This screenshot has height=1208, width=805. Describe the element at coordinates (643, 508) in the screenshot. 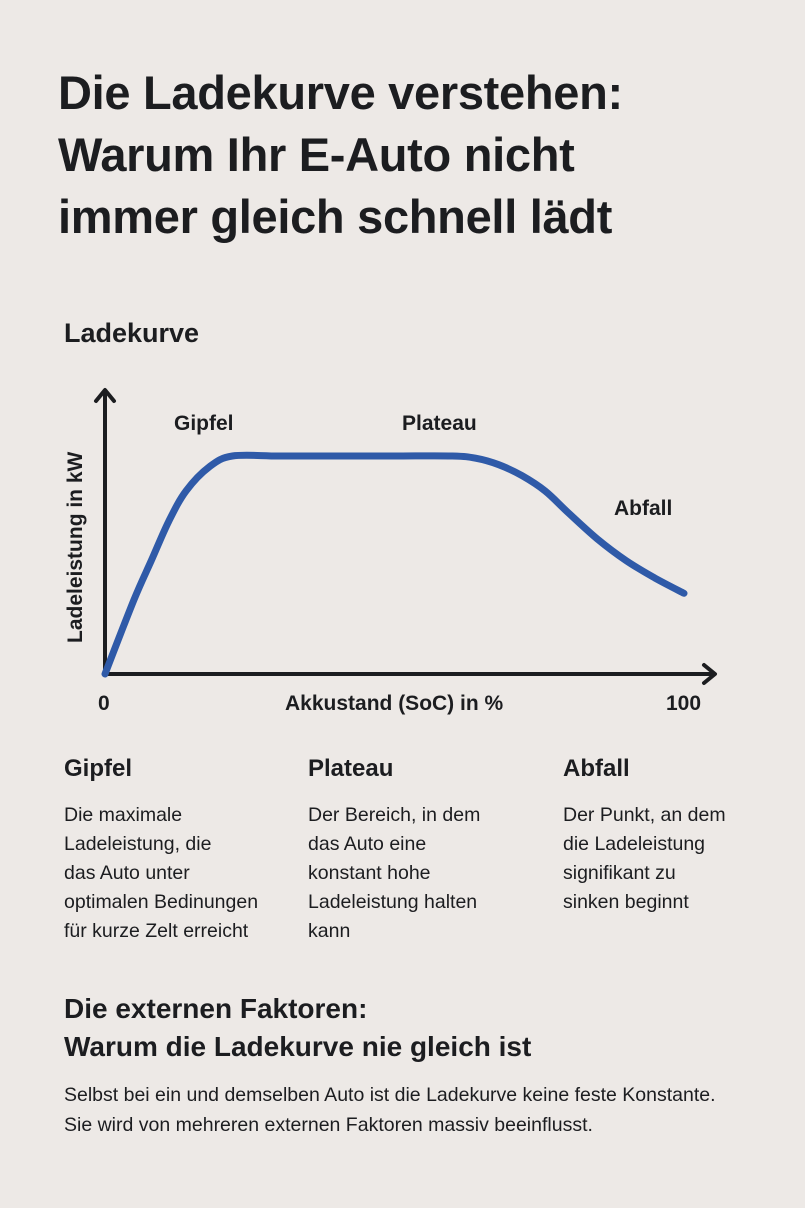

I see `annotation-drop: Abfall` at that location.